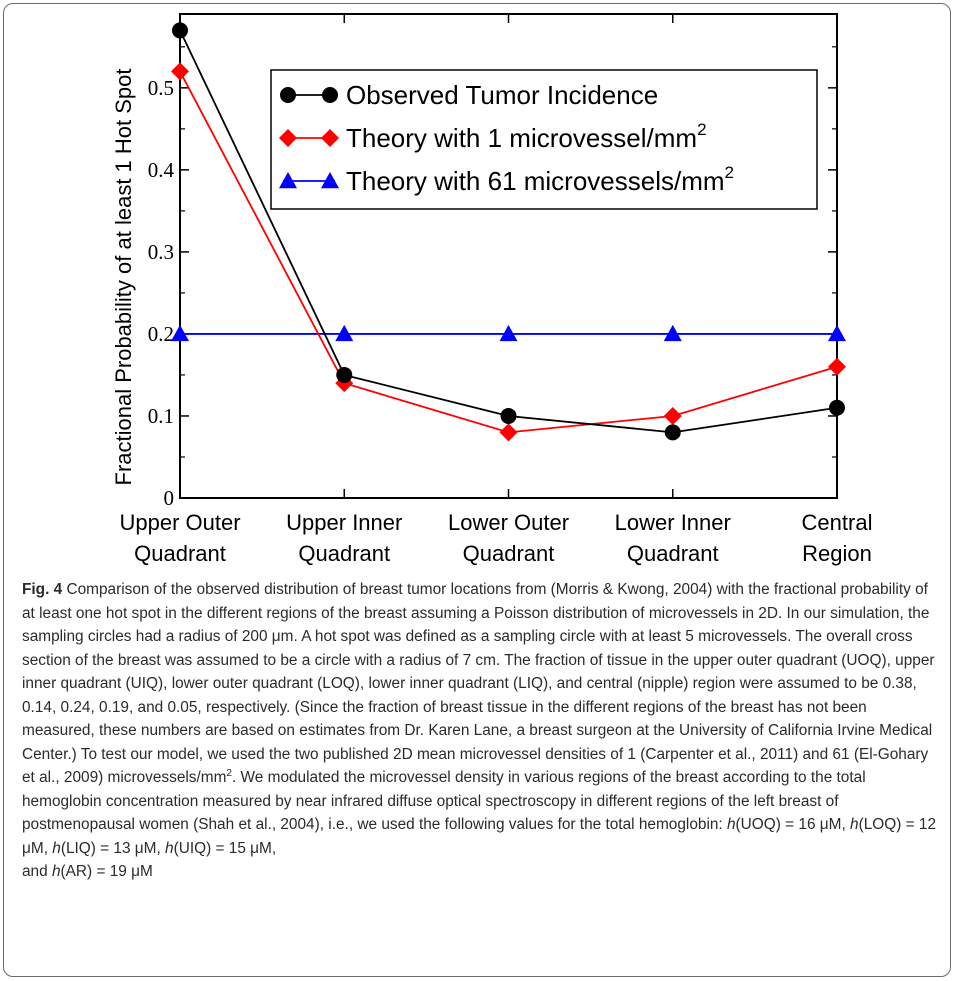  What do you see at coordinates (225, 848) in the screenshot?
I see `h-value-uiq: (UIQ) = 15 μM,` at bounding box center [225, 848].